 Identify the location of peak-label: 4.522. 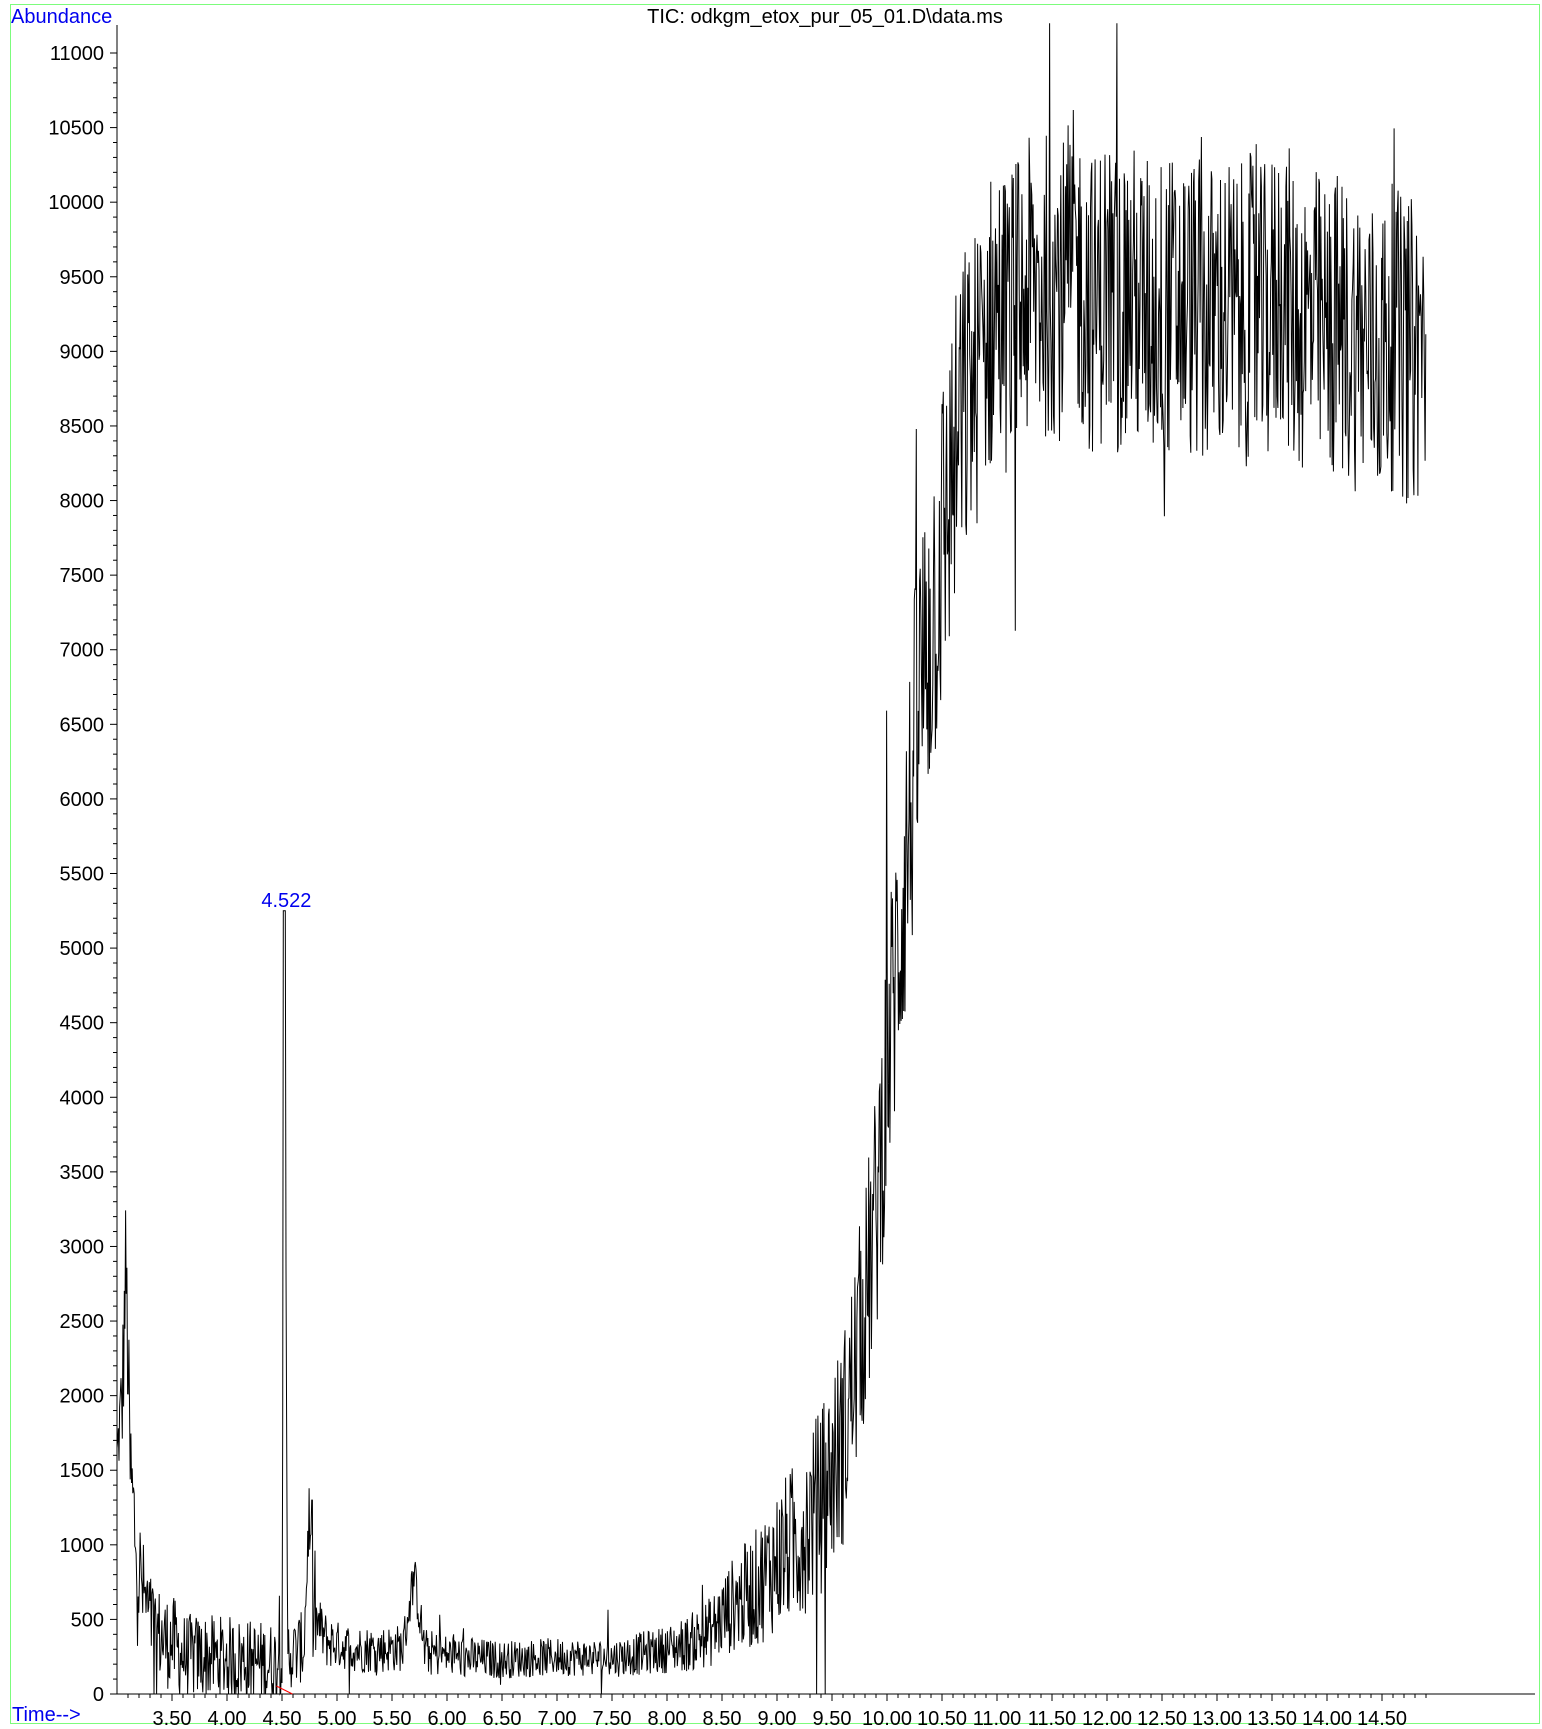
(286, 901).